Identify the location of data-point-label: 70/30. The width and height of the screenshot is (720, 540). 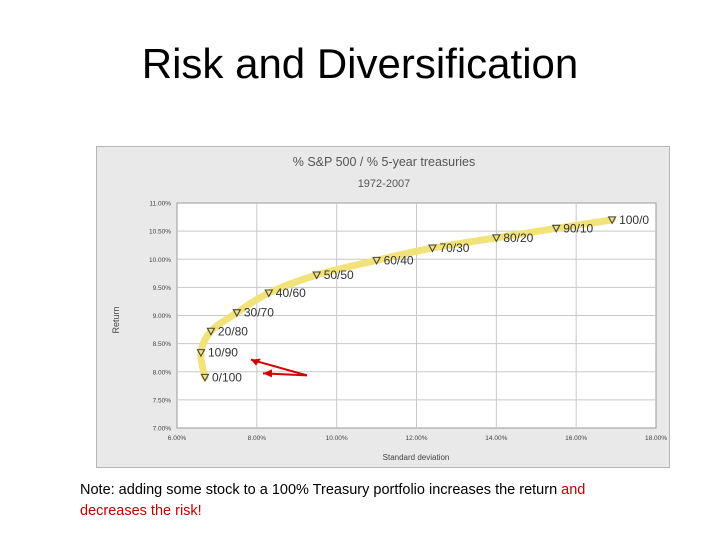
(454, 248).